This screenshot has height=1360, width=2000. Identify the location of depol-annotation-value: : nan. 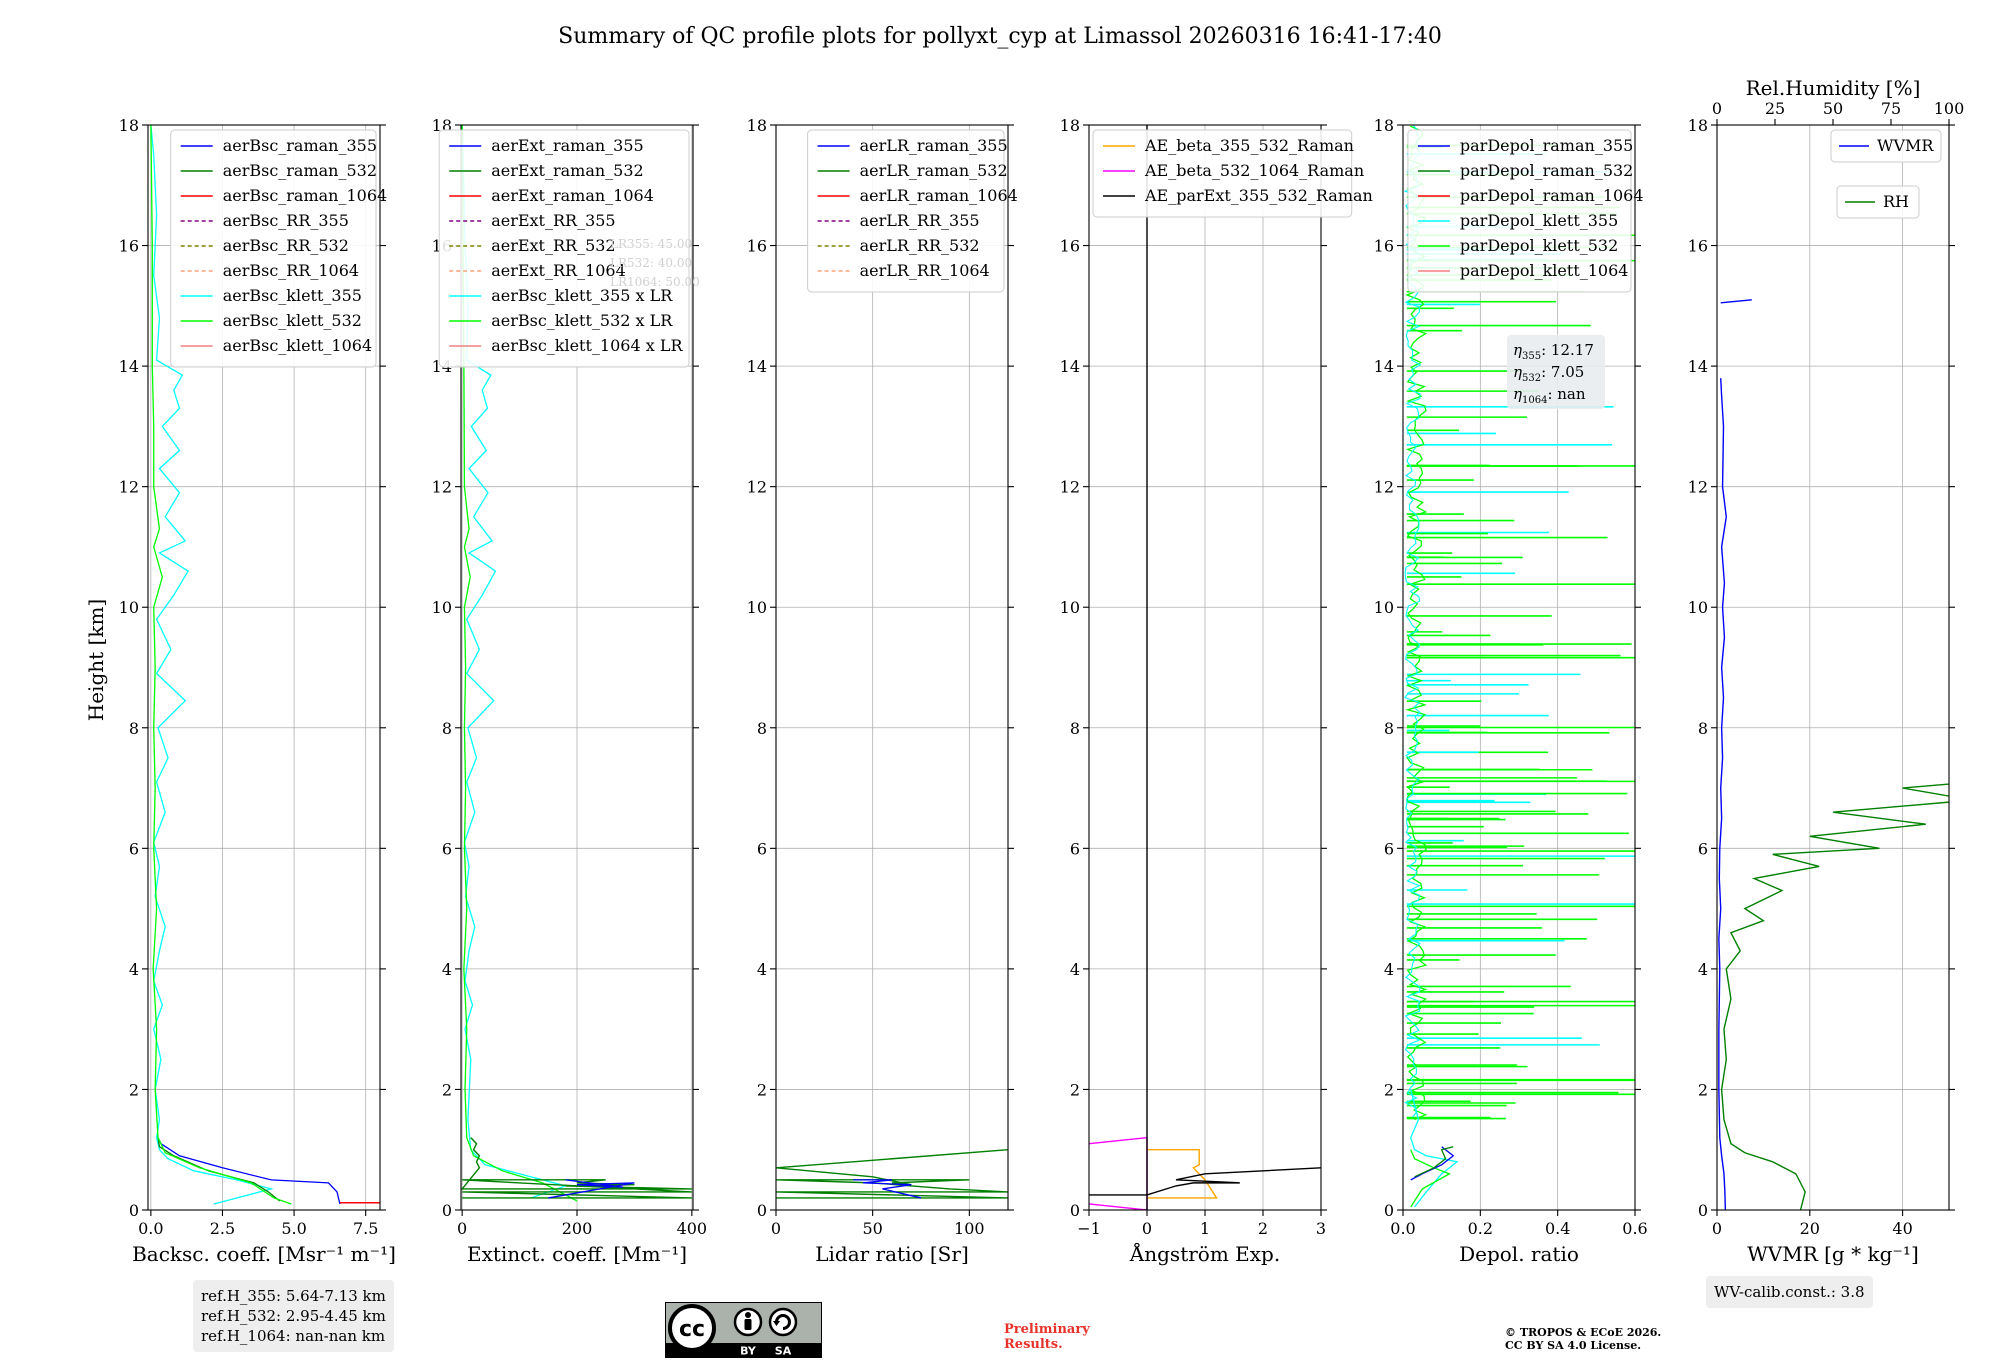
(1566, 394).